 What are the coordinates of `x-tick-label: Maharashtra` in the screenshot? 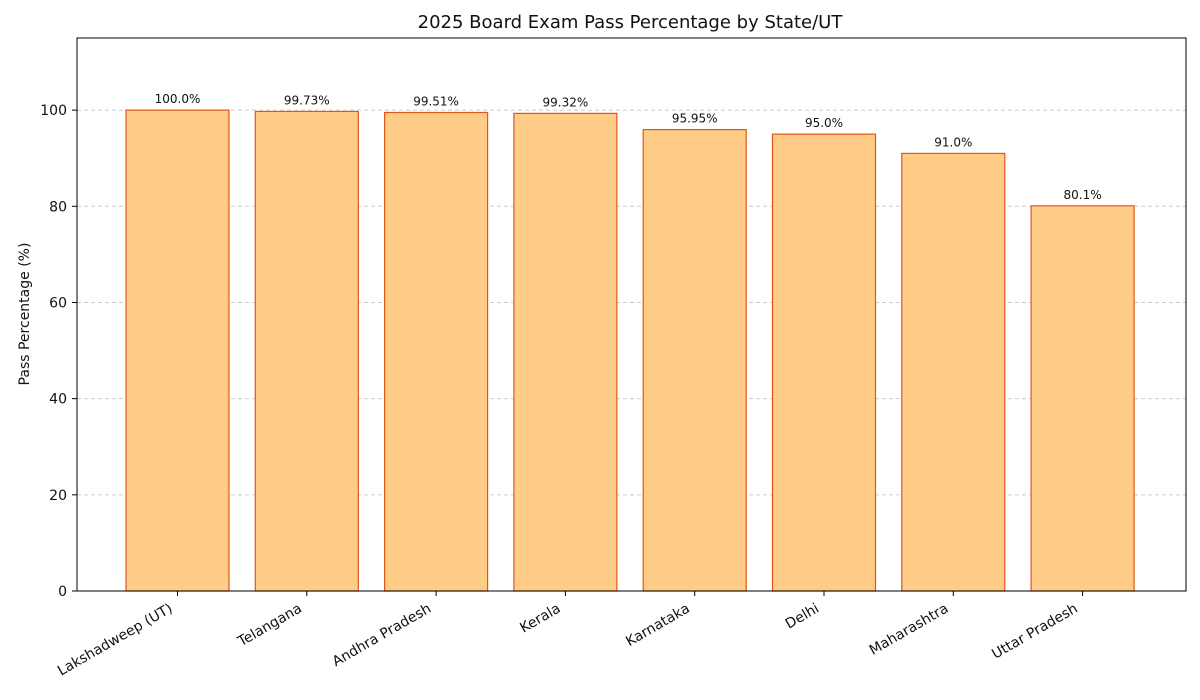 It's located at (909, 630).